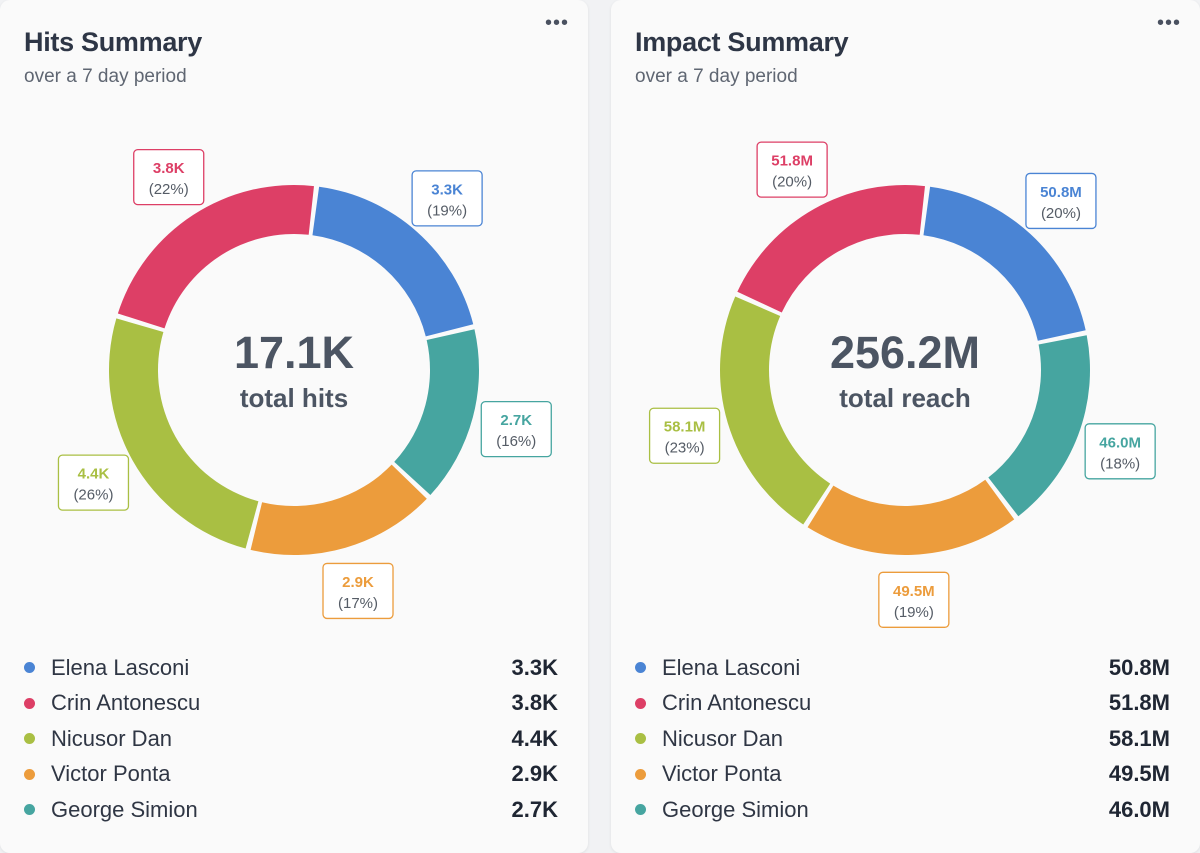 This screenshot has width=1200, height=853. I want to click on card-title: Impact Summary, so click(742, 42).